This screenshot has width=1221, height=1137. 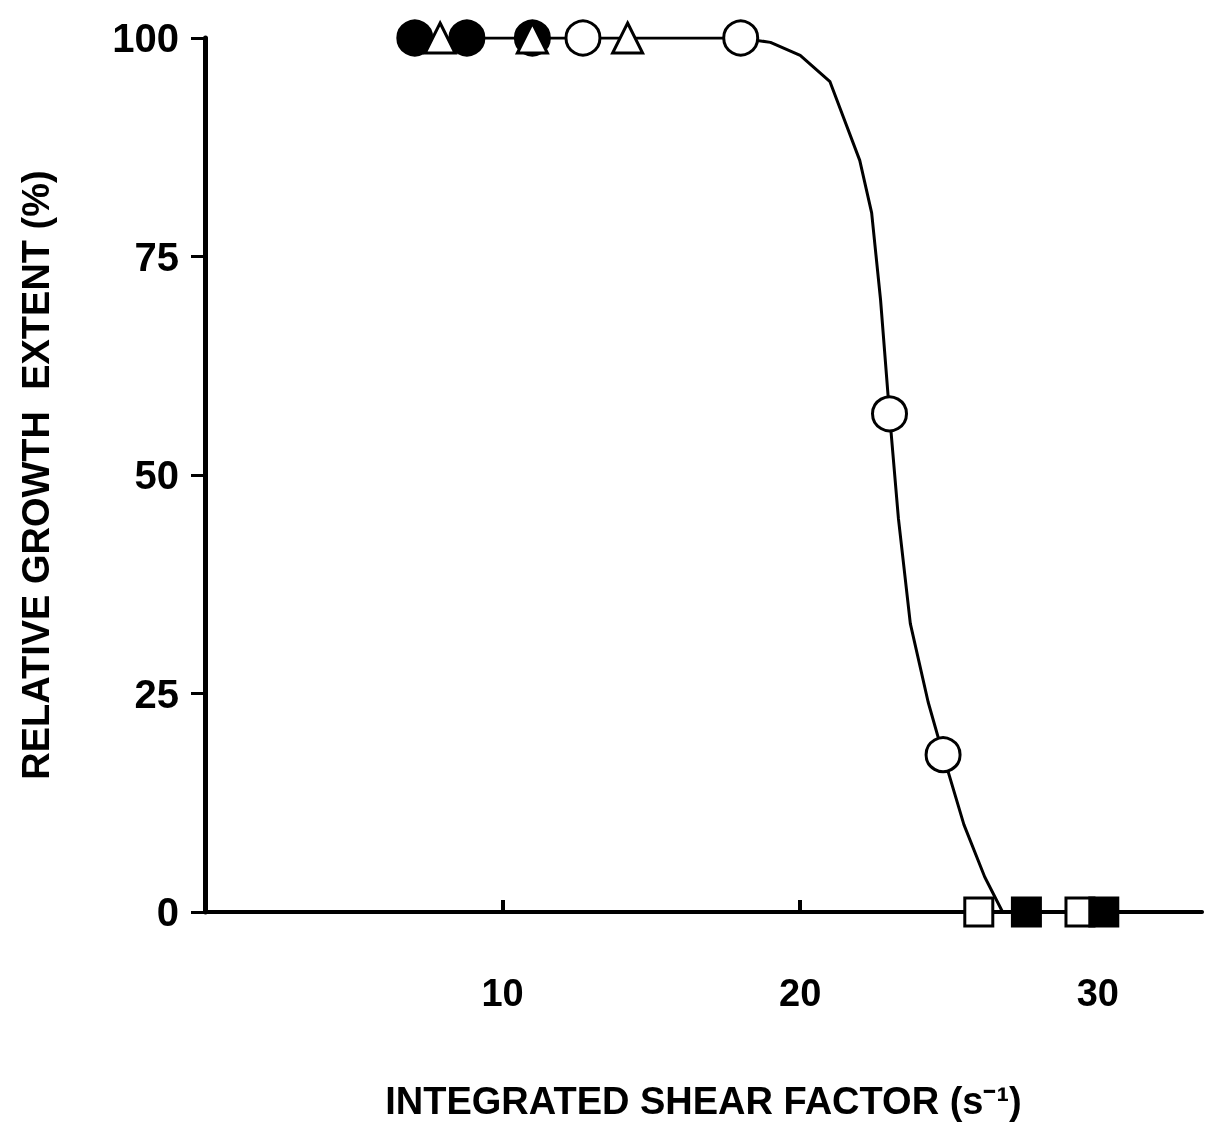 What do you see at coordinates (800, 993) in the screenshot?
I see `x-tick-label: 20` at bounding box center [800, 993].